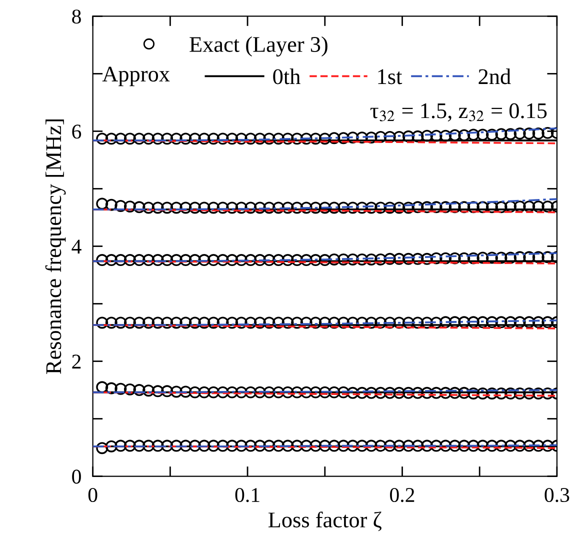 This screenshot has width=573, height=559. Describe the element at coordinates (55, 247) in the screenshot. I see `y-axis-title: Resonance frequency [MHz]` at that location.